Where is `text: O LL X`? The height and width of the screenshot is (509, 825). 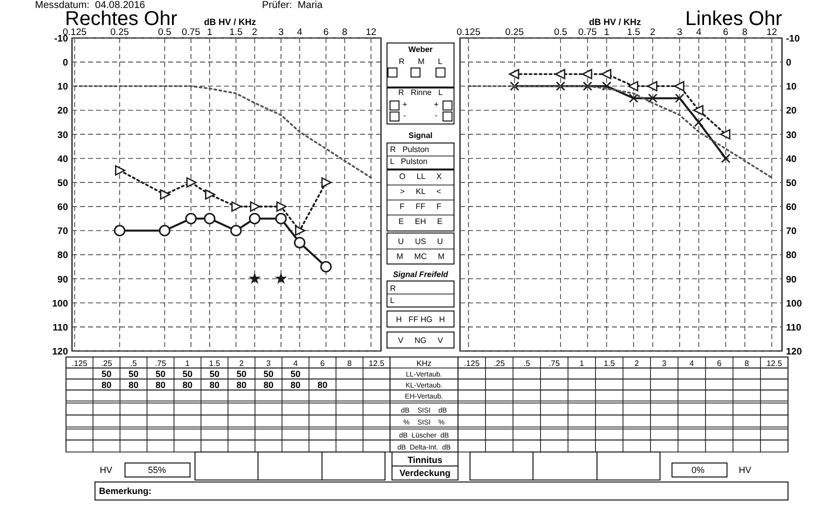
text: O LL X is located at coordinates (420, 176).